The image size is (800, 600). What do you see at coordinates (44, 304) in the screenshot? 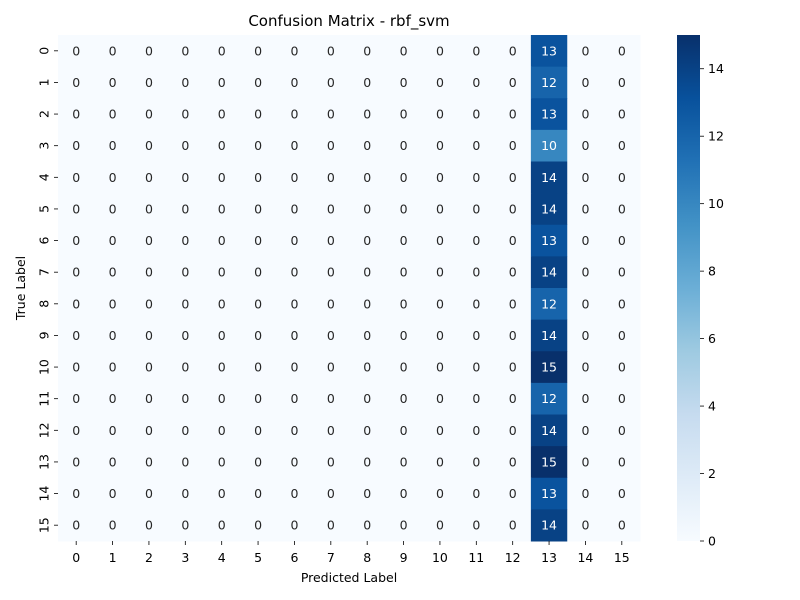
I see `y-tick-label: 8` at bounding box center [44, 304].